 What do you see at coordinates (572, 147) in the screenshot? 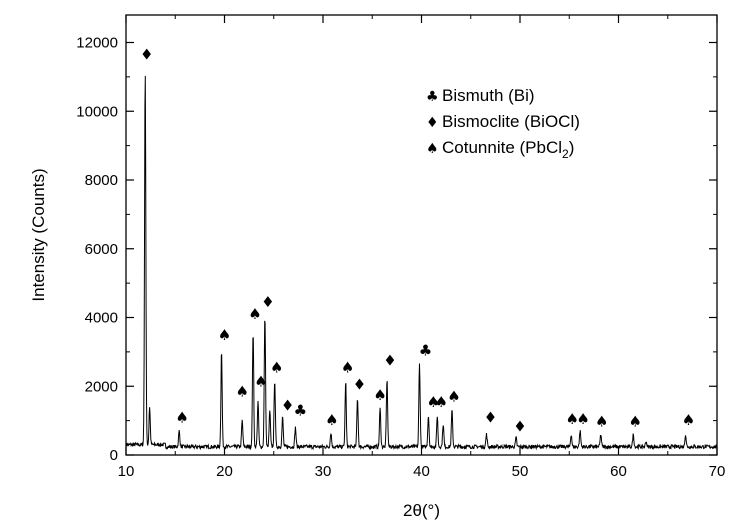
I see `legend-label-suffix: )` at bounding box center [572, 147].